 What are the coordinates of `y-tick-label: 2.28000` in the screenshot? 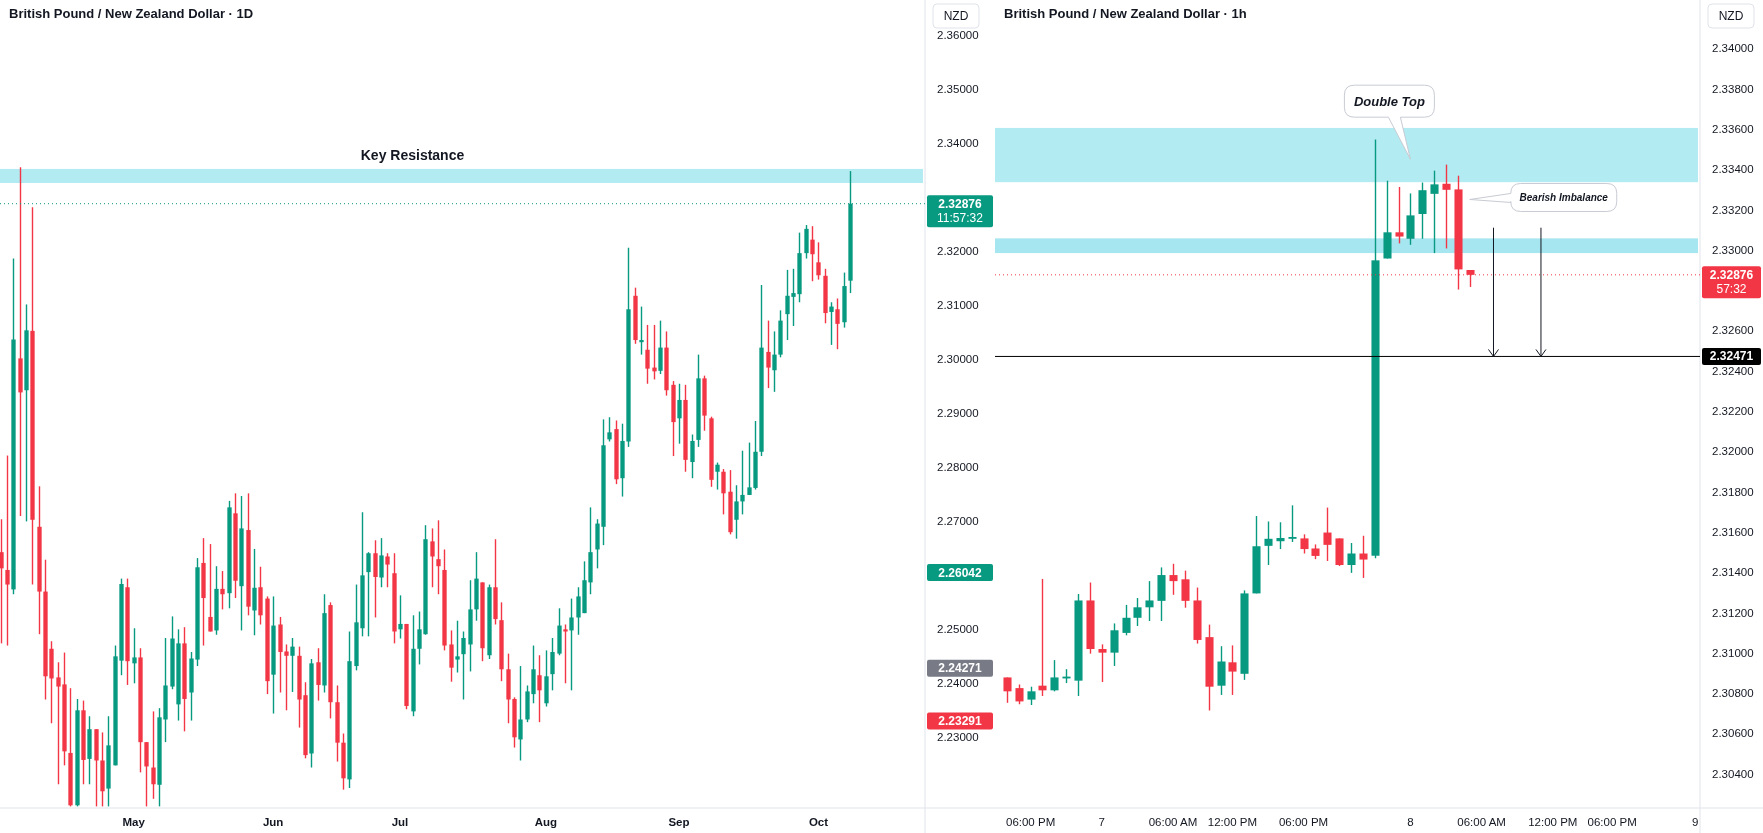 It's located at (958, 466).